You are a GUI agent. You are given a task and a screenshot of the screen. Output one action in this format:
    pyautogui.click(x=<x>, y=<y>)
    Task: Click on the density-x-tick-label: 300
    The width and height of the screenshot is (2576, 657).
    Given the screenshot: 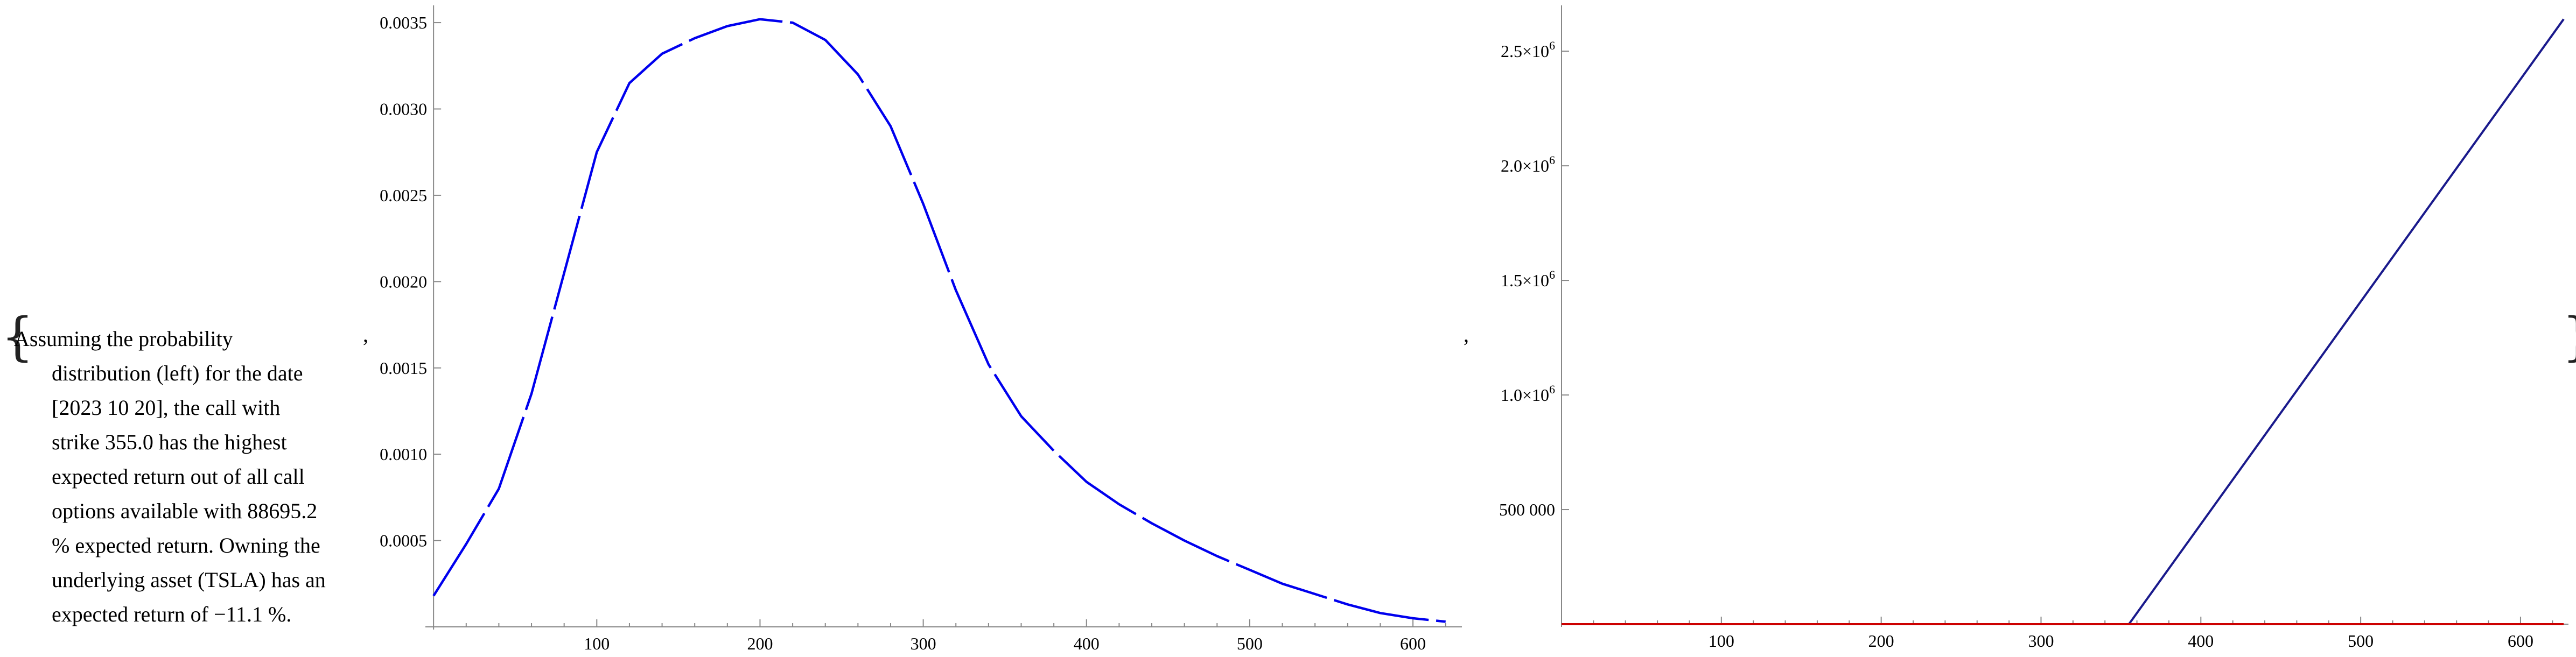 What is the action you would take?
    pyautogui.click(x=923, y=643)
    